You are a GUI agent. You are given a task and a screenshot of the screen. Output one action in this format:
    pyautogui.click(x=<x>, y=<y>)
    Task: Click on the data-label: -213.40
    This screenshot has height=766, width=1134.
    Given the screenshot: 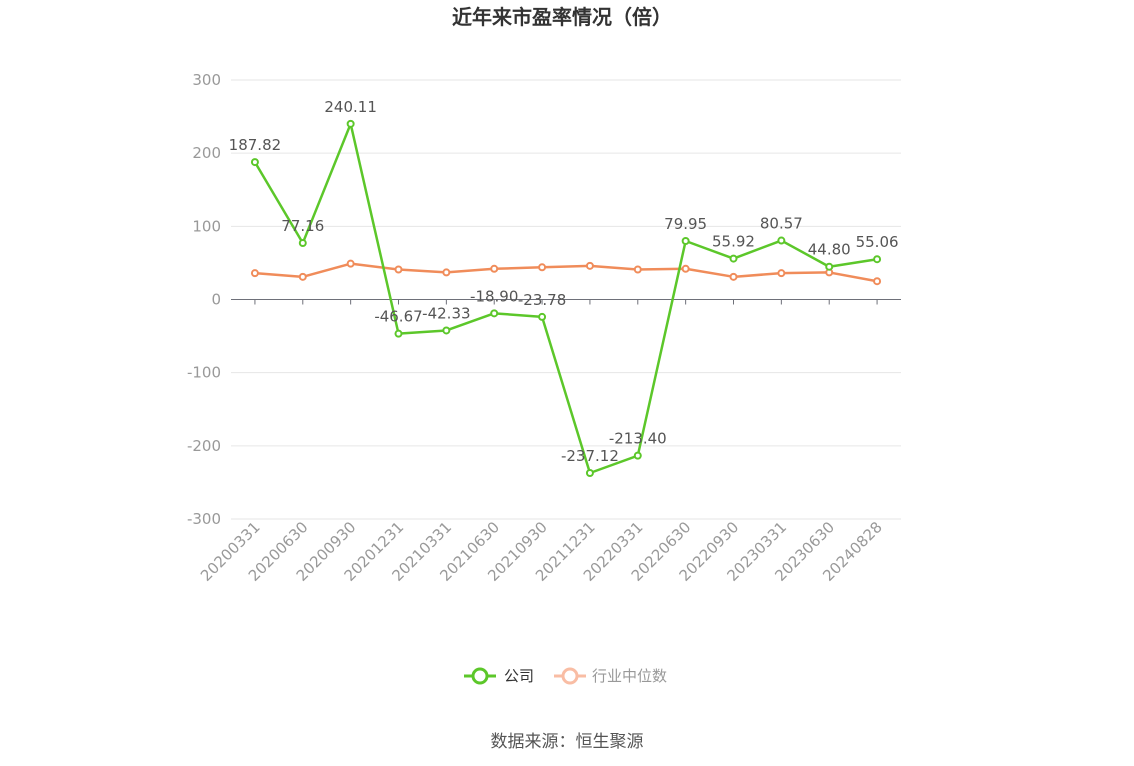 What is the action you would take?
    pyautogui.click(x=638, y=439)
    